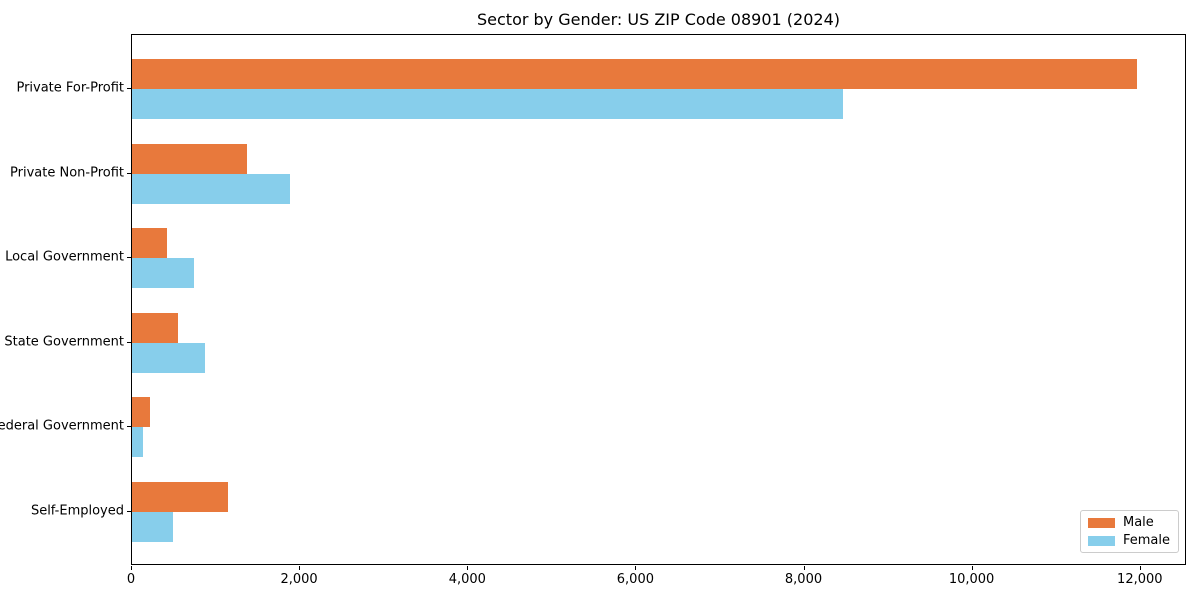  I want to click on legend-label-male: Male, so click(1138, 522).